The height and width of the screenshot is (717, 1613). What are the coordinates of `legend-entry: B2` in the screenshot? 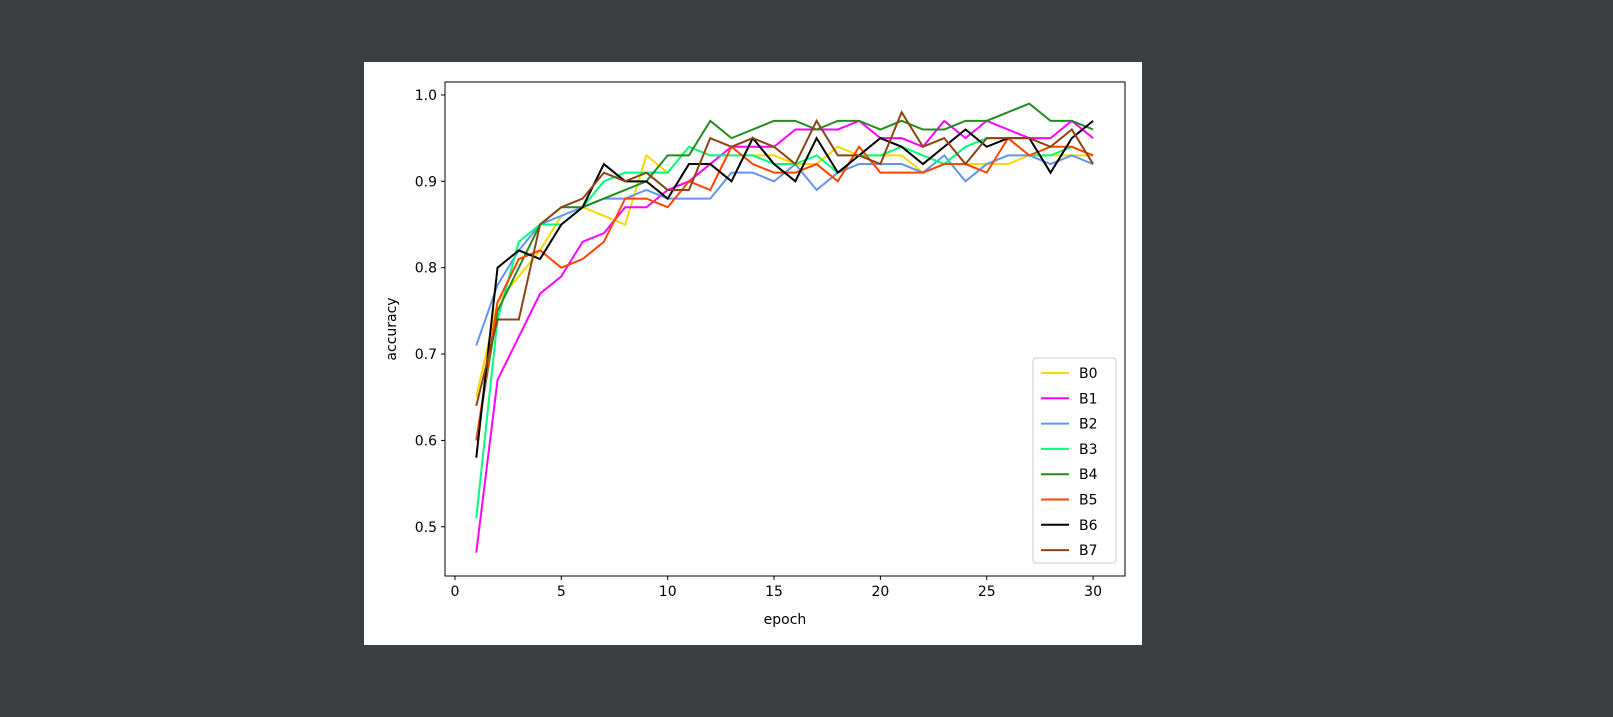 It's located at (1088, 425).